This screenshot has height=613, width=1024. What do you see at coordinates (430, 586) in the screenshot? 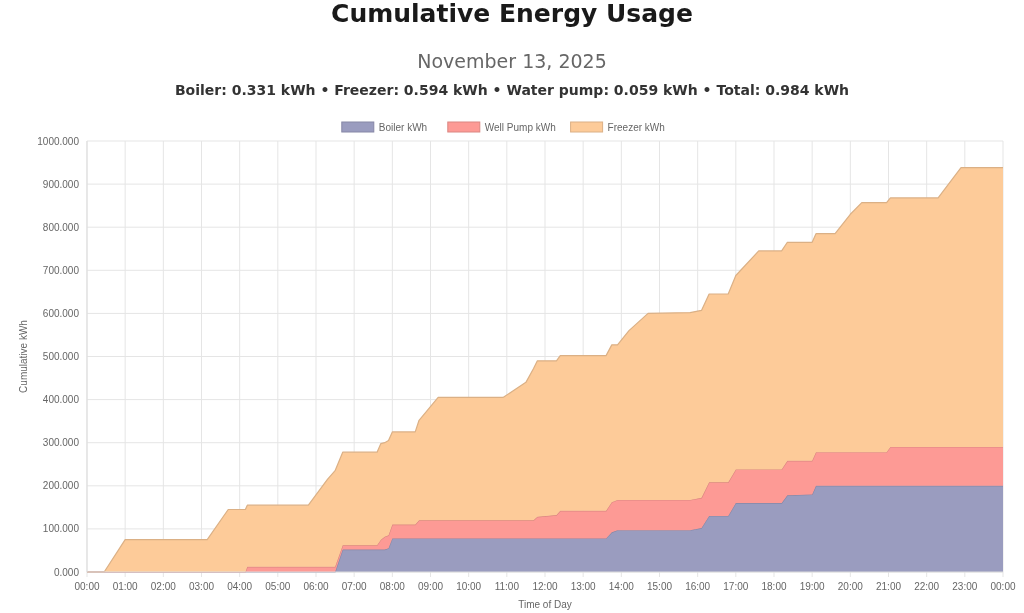
I see `x-tick-label: 09:00` at bounding box center [430, 586].